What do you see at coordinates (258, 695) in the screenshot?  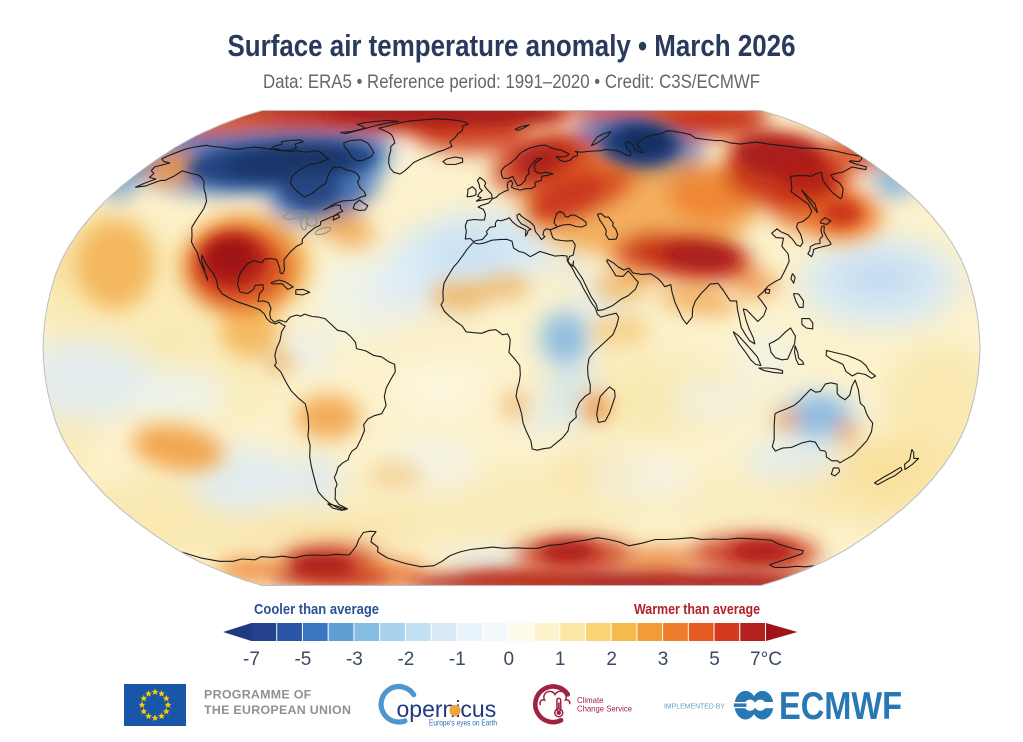 I see `svg-text: PROGRAMME OF` at bounding box center [258, 695].